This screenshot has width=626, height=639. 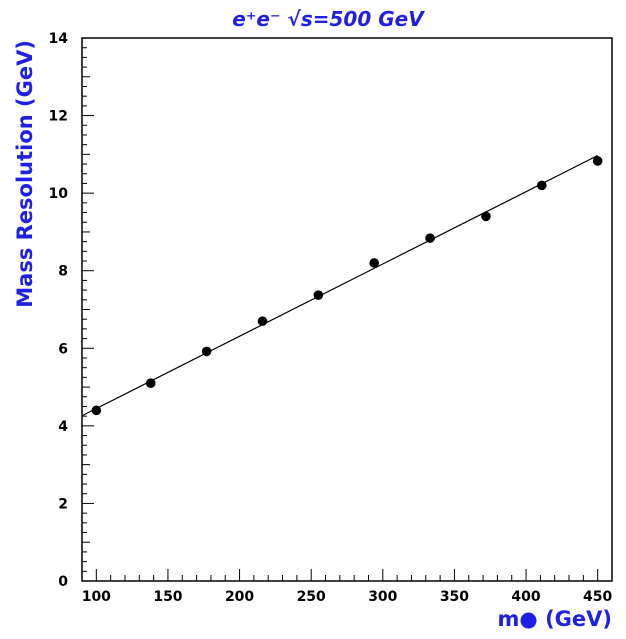 What do you see at coordinates (597, 597) in the screenshot?
I see `x-tick-label: 450` at bounding box center [597, 597].